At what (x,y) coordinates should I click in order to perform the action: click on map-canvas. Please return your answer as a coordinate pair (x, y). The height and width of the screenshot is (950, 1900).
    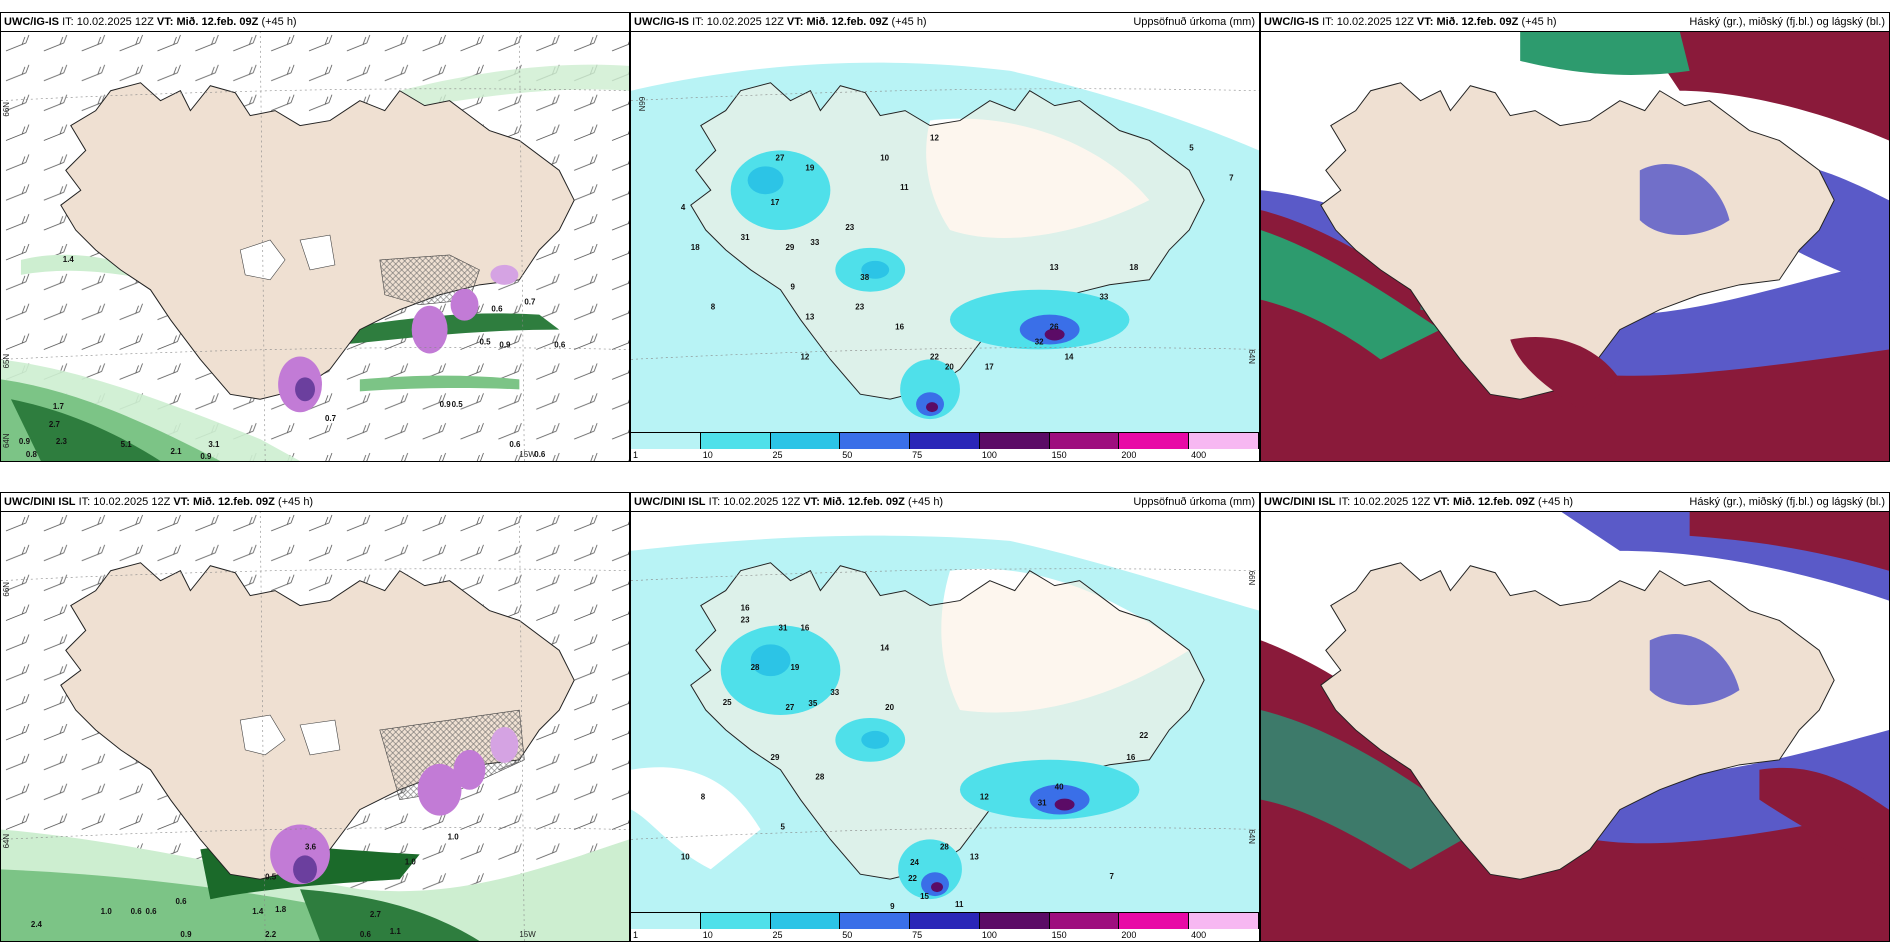
    Looking at the image, I should click on (1575, 246).